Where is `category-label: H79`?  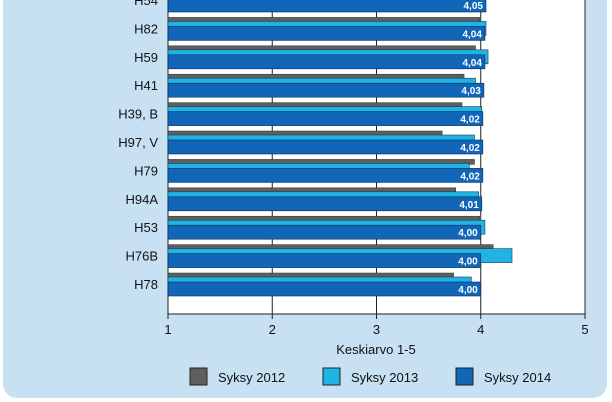 category-label: H79 is located at coordinates (146, 170).